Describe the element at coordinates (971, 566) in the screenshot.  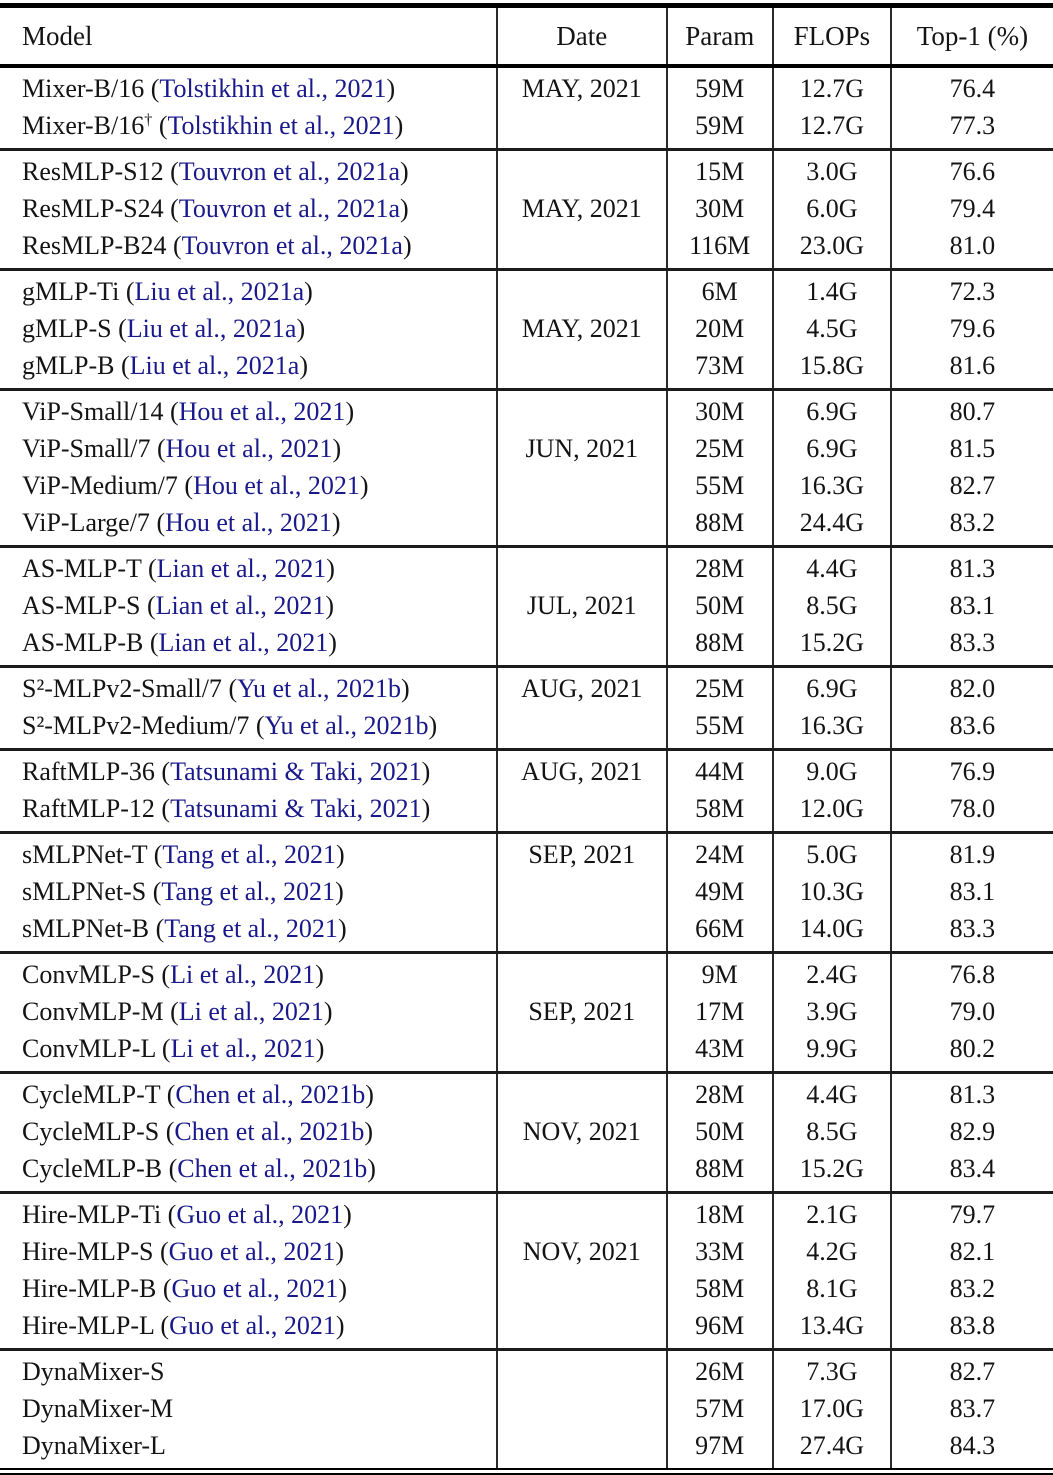
I see `top1-cell: 81.3` at that location.